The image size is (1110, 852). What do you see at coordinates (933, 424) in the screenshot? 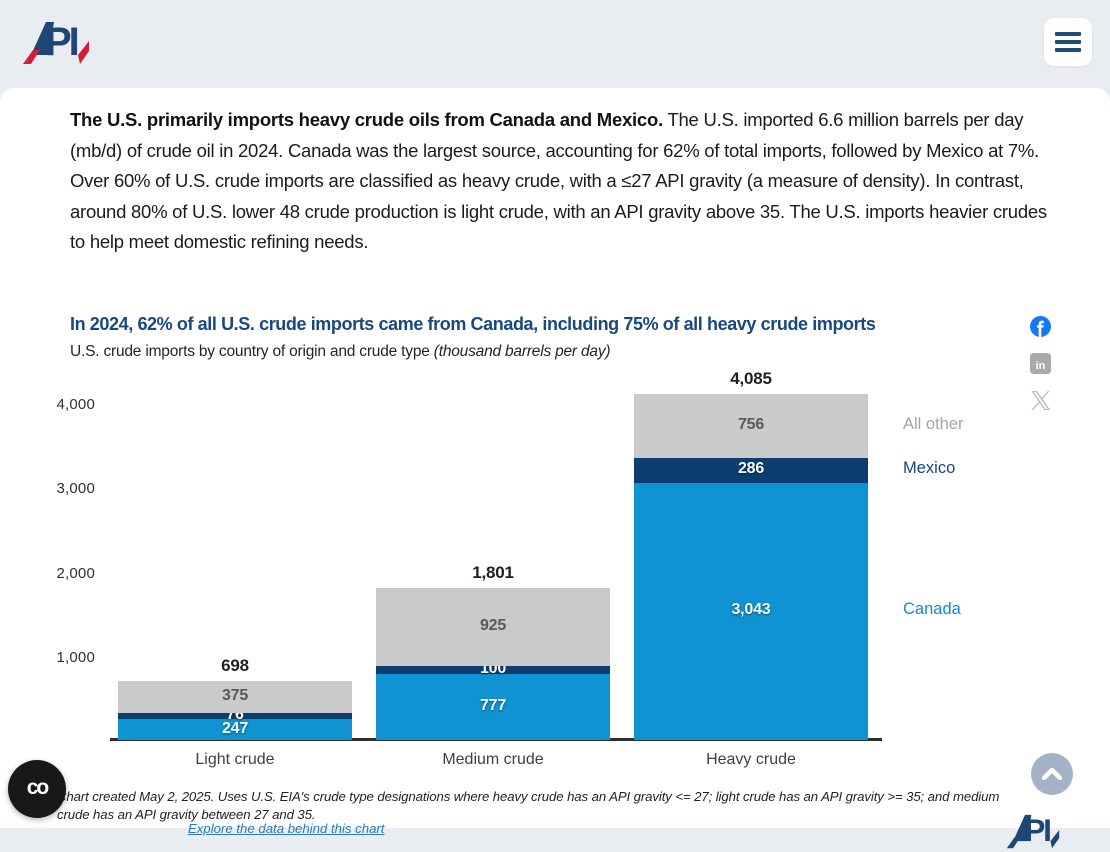
I see `legend-label-all-other: All other` at bounding box center [933, 424].